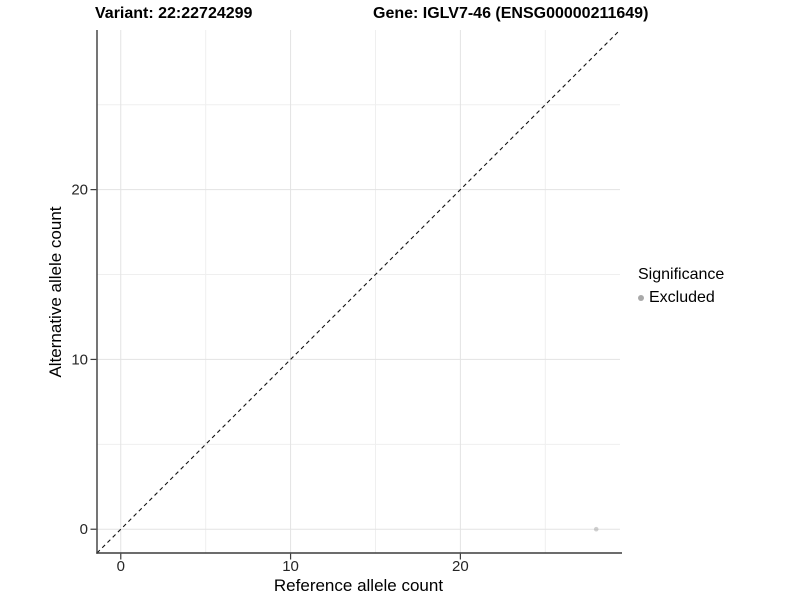 This screenshot has height=600, width=800. Describe the element at coordinates (290, 566) in the screenshot. I see `x-tick-label: 10` at that location.